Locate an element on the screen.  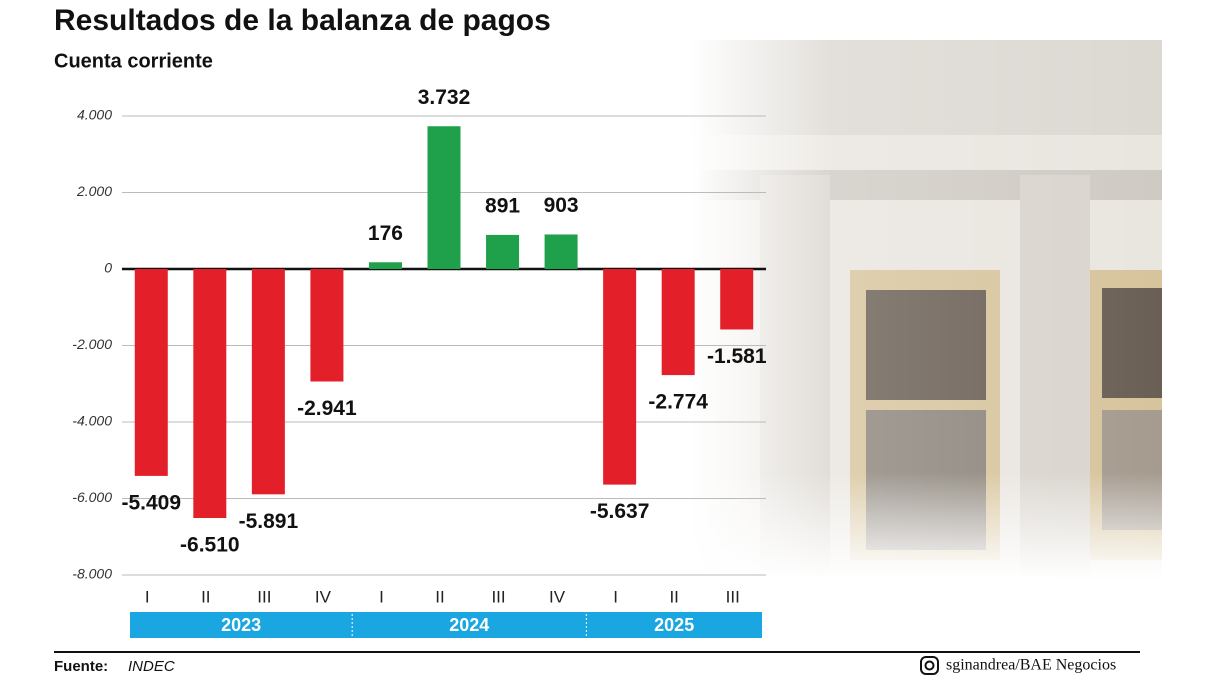
instagram-icon is located at coordinates (929, 665).